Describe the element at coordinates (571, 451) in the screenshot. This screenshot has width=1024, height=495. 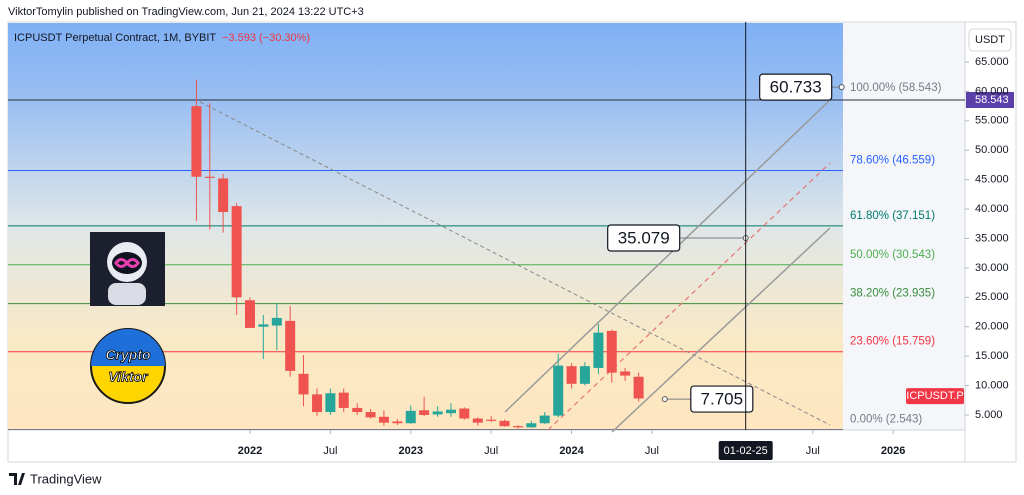
I see `x-tick-label: 2024` at that location.